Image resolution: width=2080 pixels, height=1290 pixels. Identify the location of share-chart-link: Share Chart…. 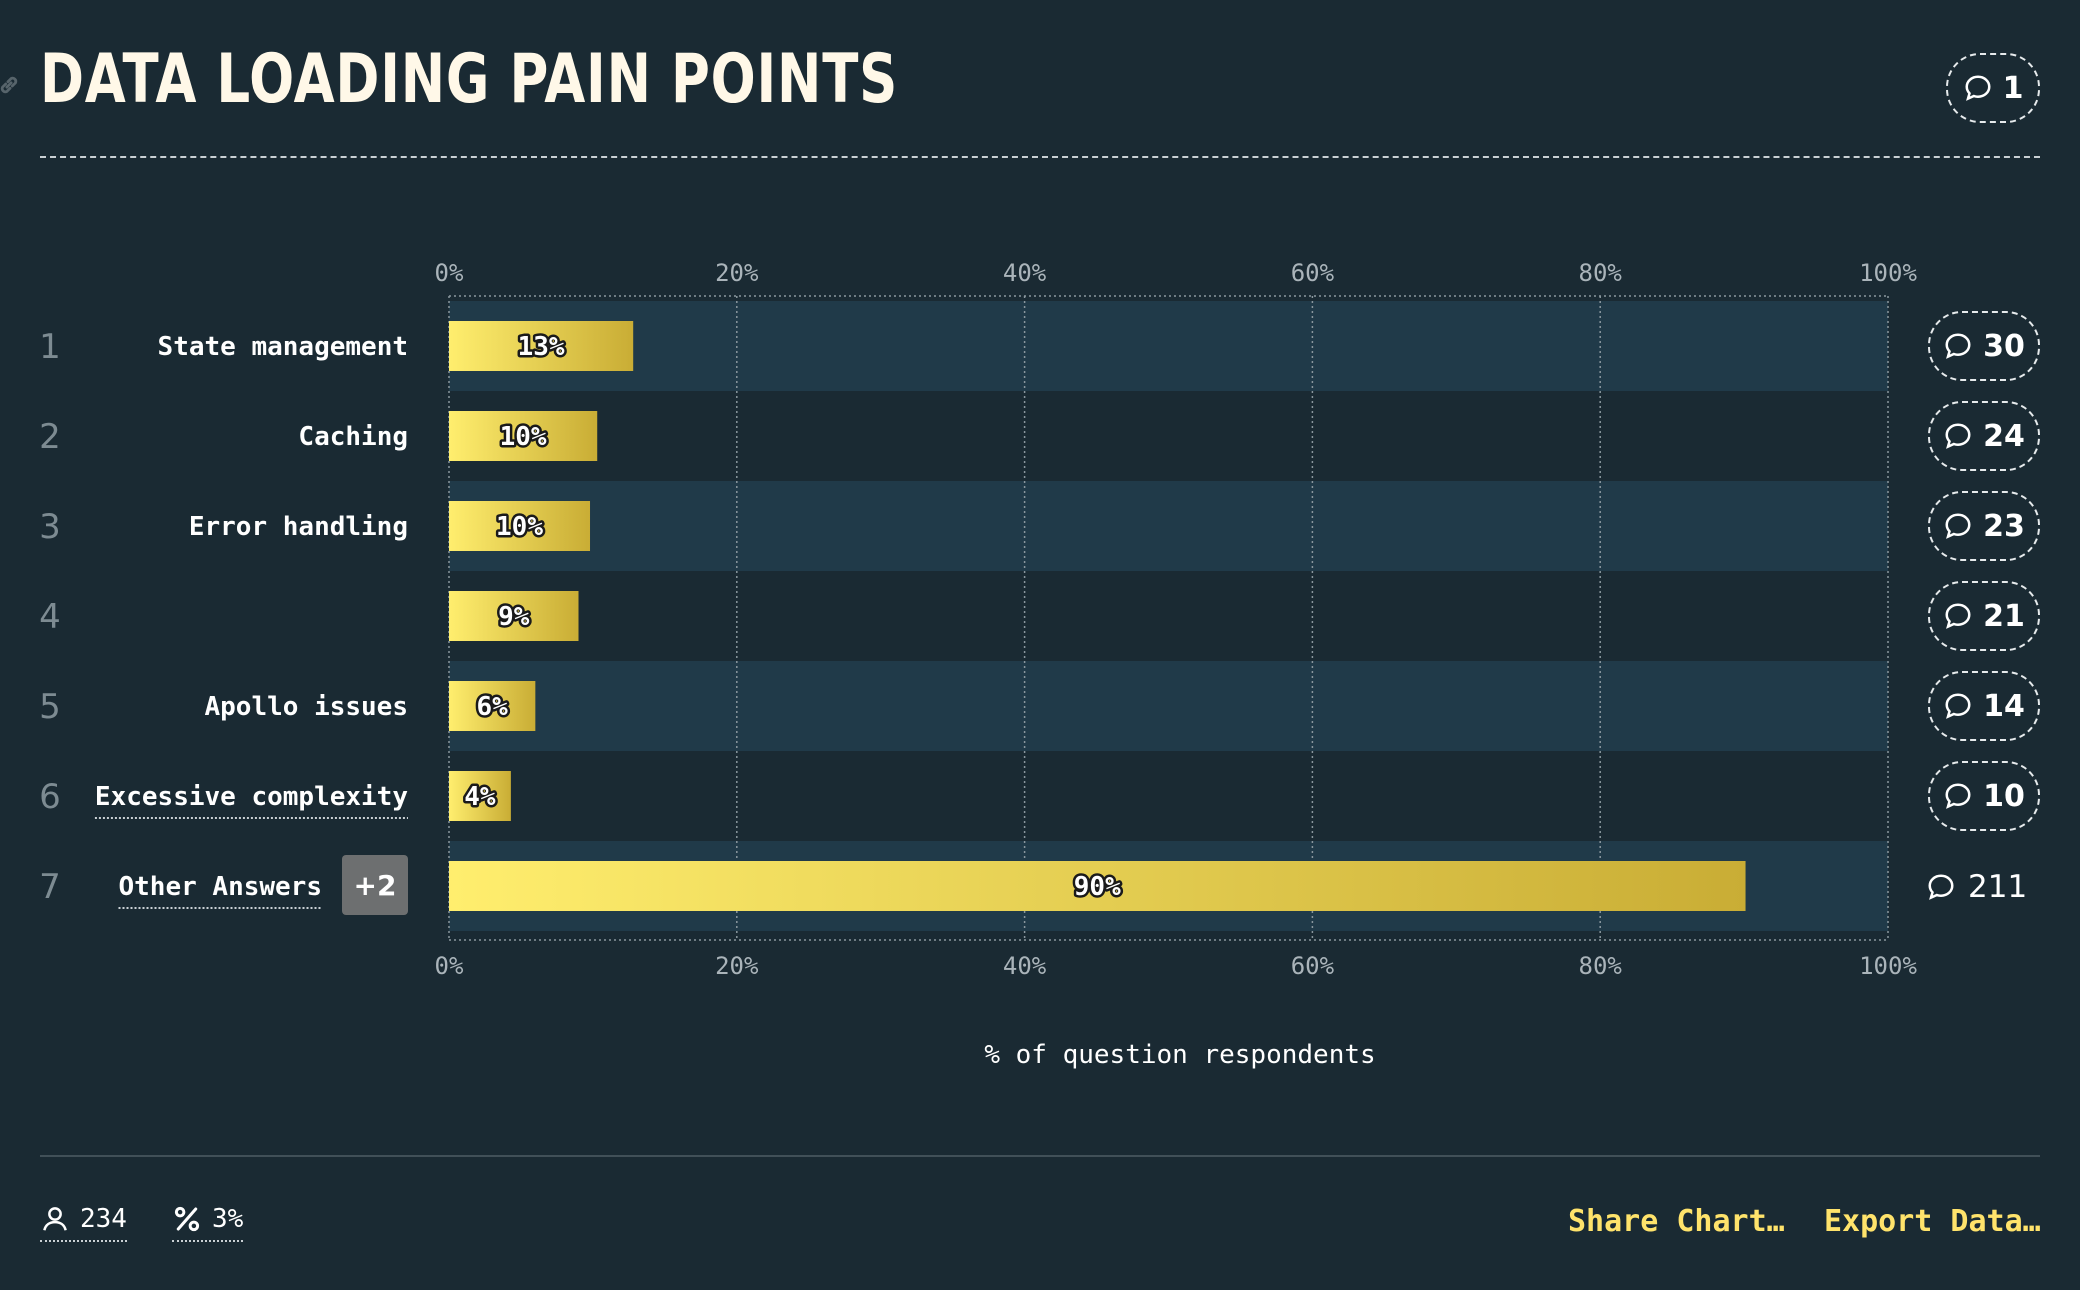
(1676, 1221).